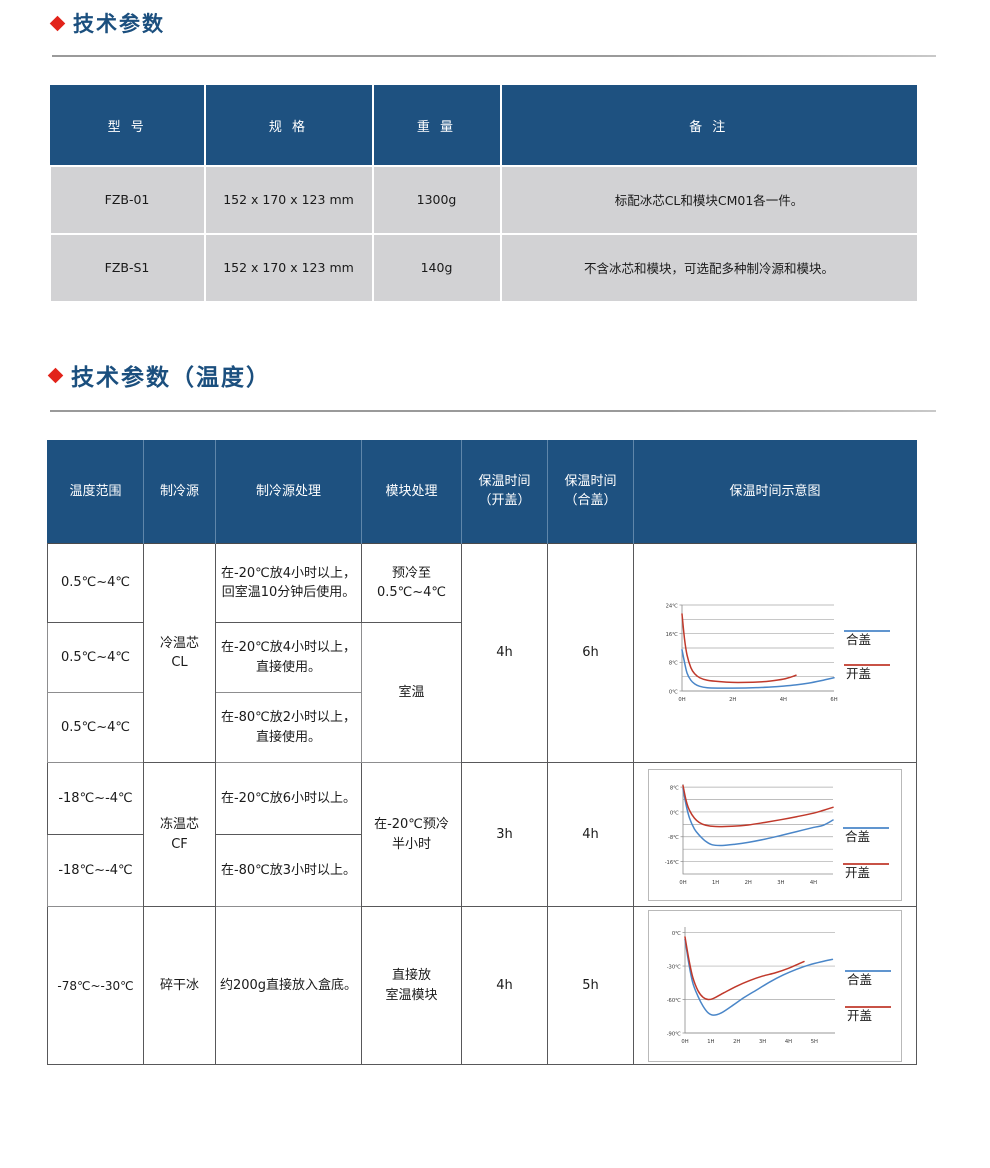 This screenshot has width=990, height=1168. Describe the element at coordinates (288, 798) in the screenshot. I see `temp-cell-treat: 在-20℃放6小时以上。` at that location.